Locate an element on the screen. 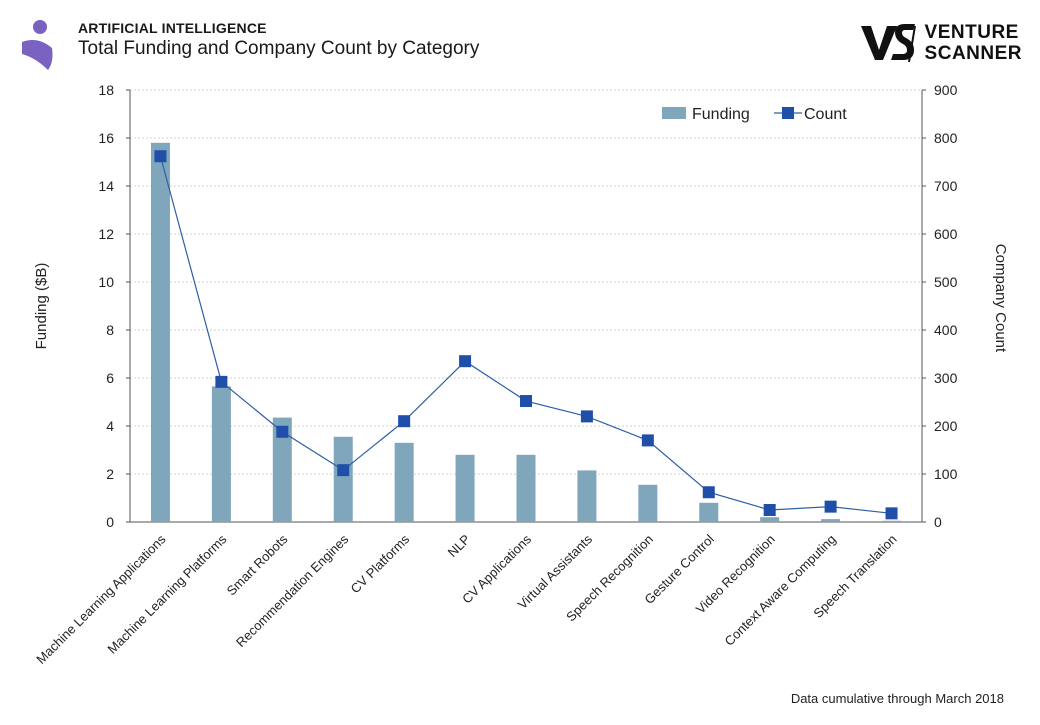 The width and height of the screenshot is (1040, 725). footnote: Data cumulative through March 2018 is located at coordinates (897, 698).